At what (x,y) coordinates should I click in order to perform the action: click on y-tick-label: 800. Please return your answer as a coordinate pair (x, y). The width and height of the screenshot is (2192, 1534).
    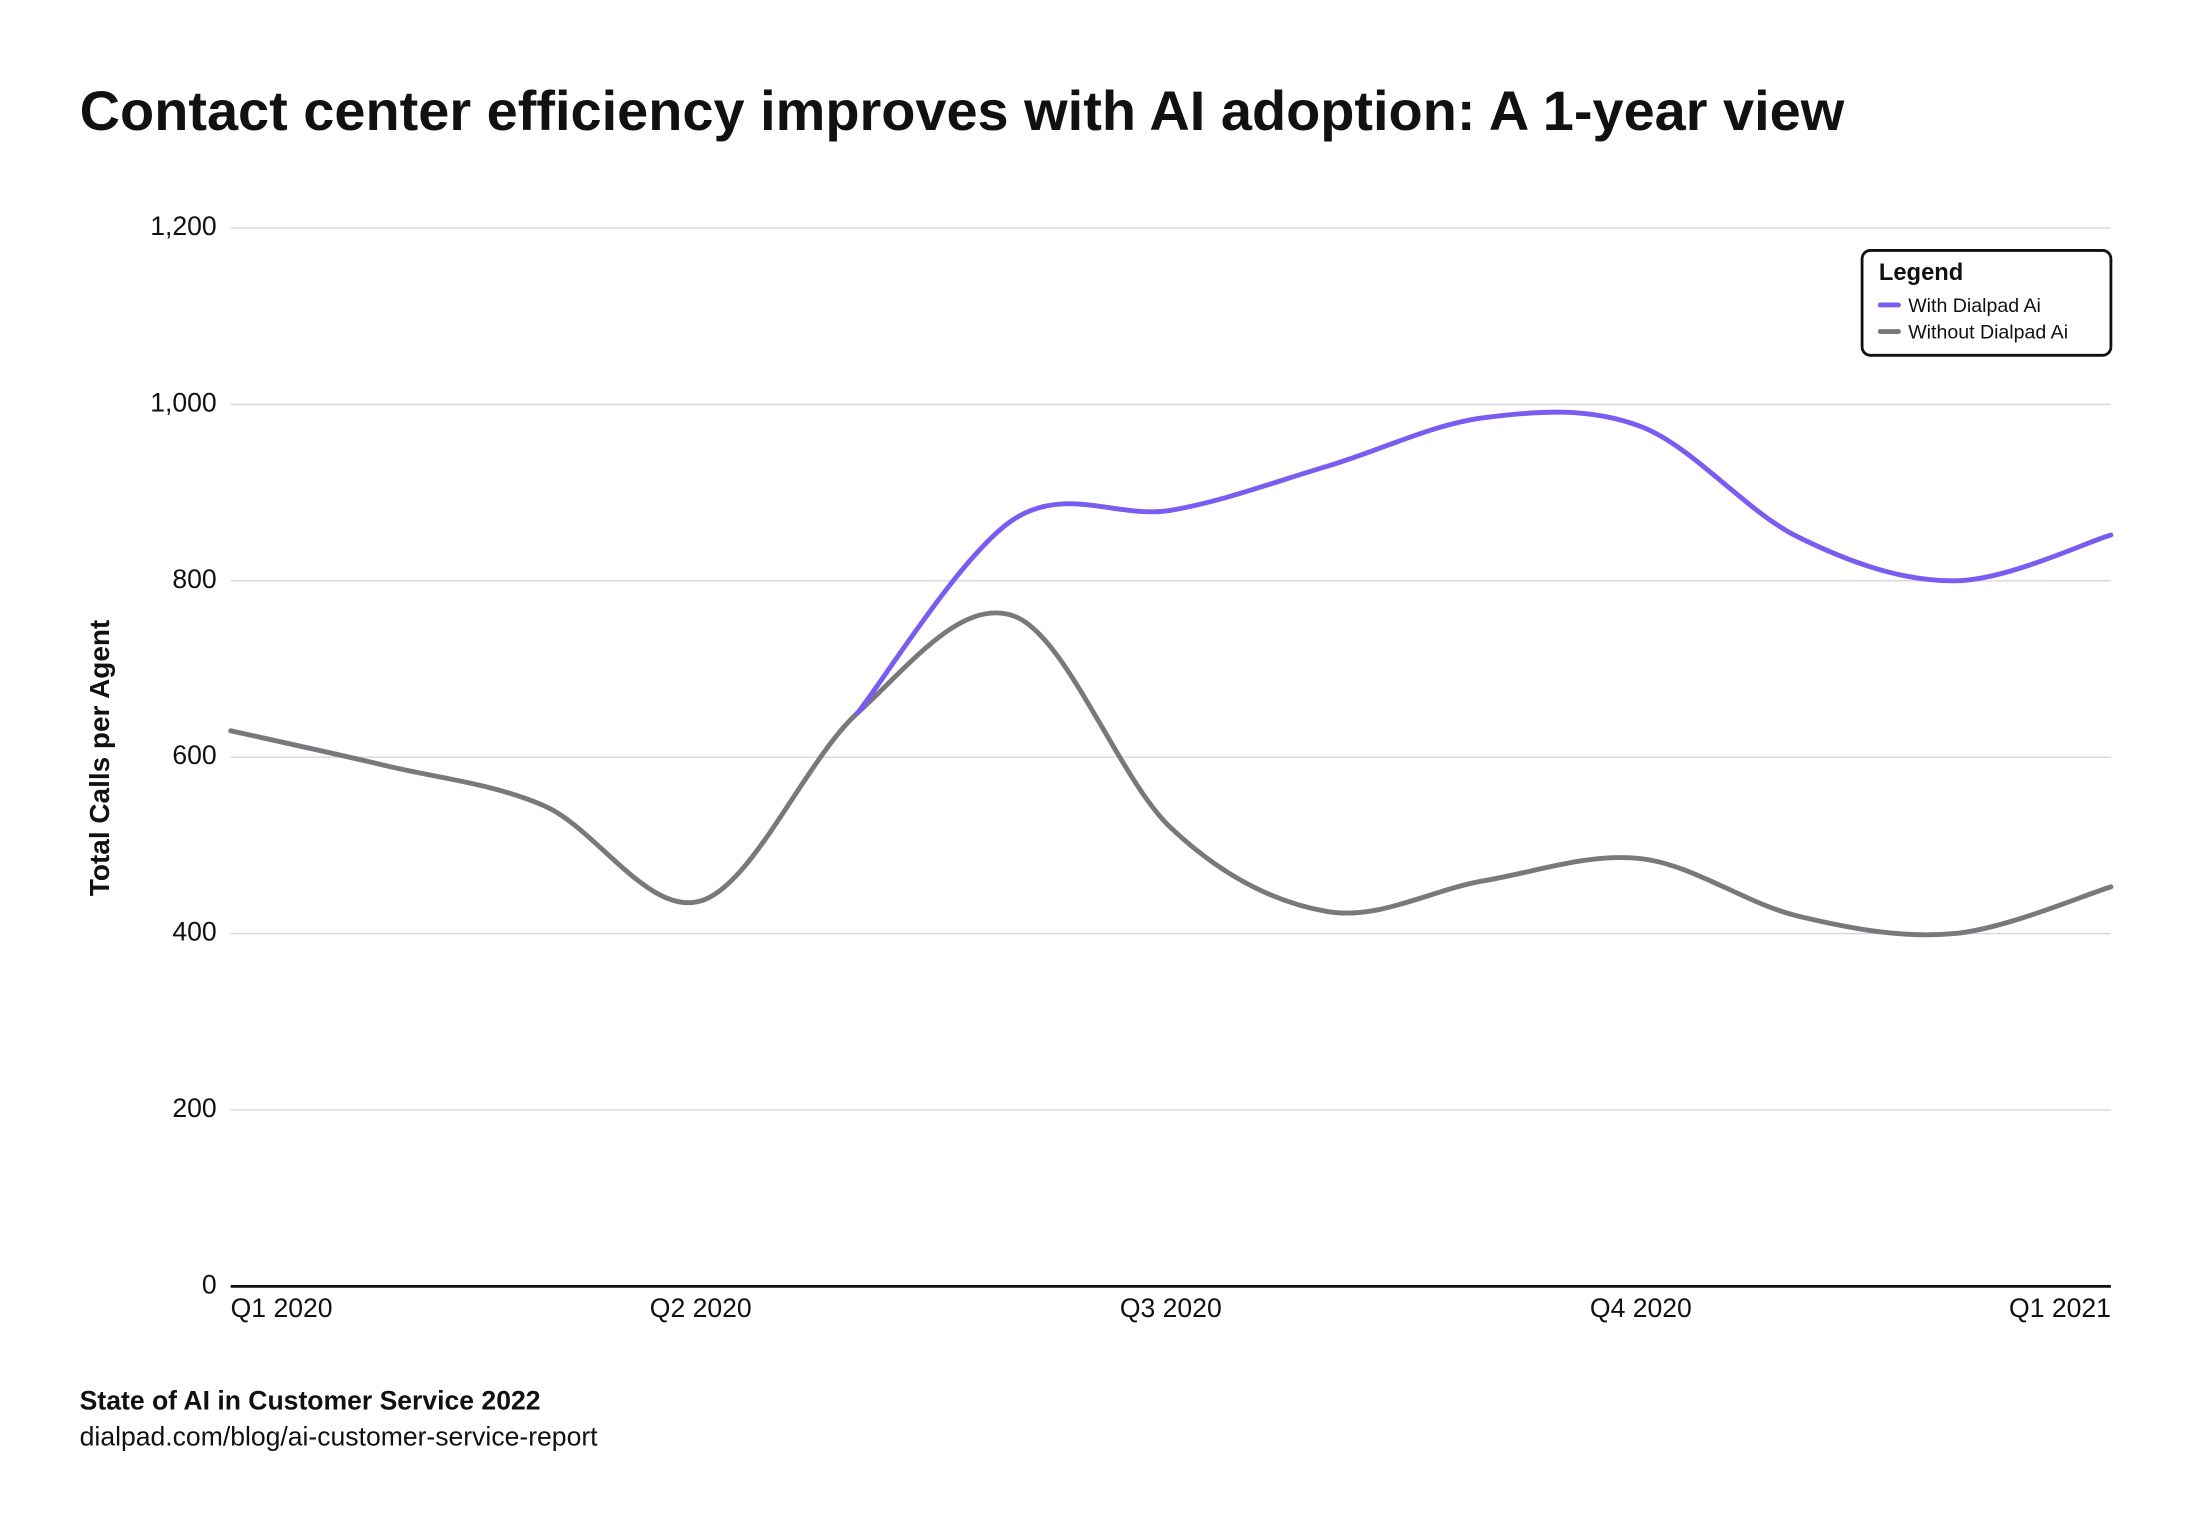
    Looking at the image, I should click on (194, 579).